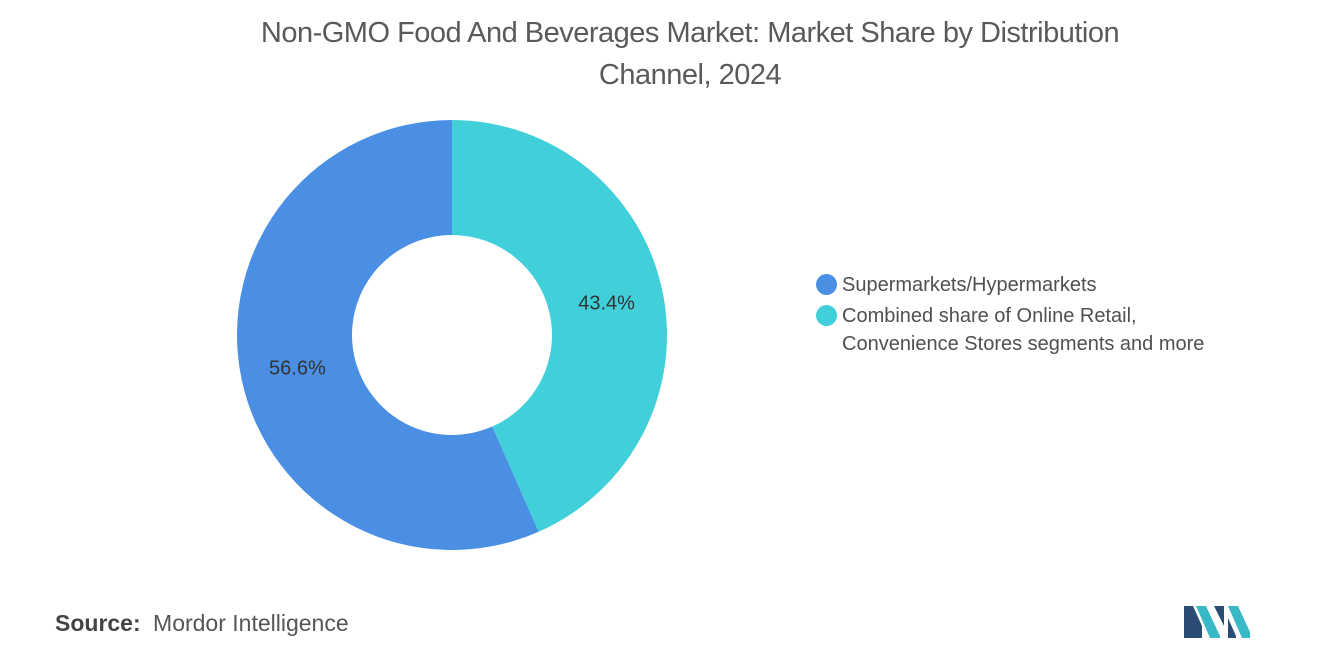 The image size is (1320, 665). I want to click on legend-item-supermarkets: Supermarkets/Hypermarkets, so click(1046, 285).